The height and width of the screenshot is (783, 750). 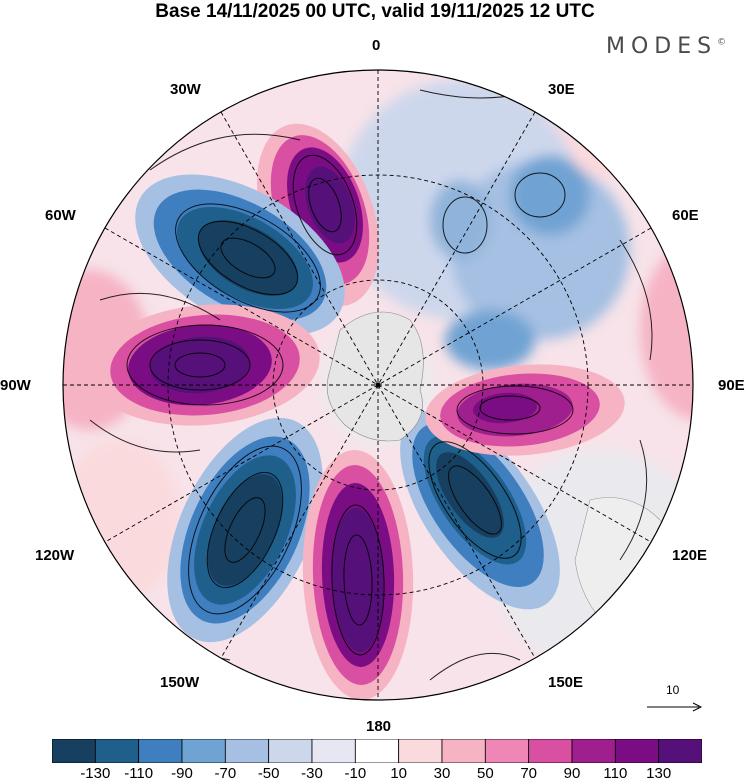 I want to click on lon-label-150e: 150E, so click(x=566, y=682).